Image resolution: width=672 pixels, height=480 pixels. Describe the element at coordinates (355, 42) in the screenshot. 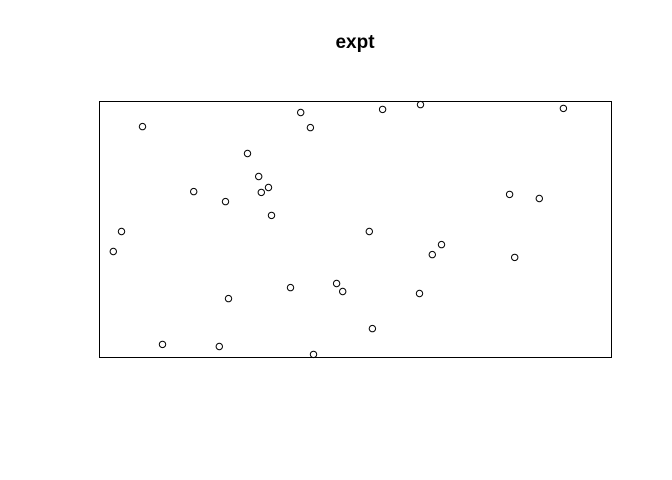

I see `chart-title: expt` at that location.